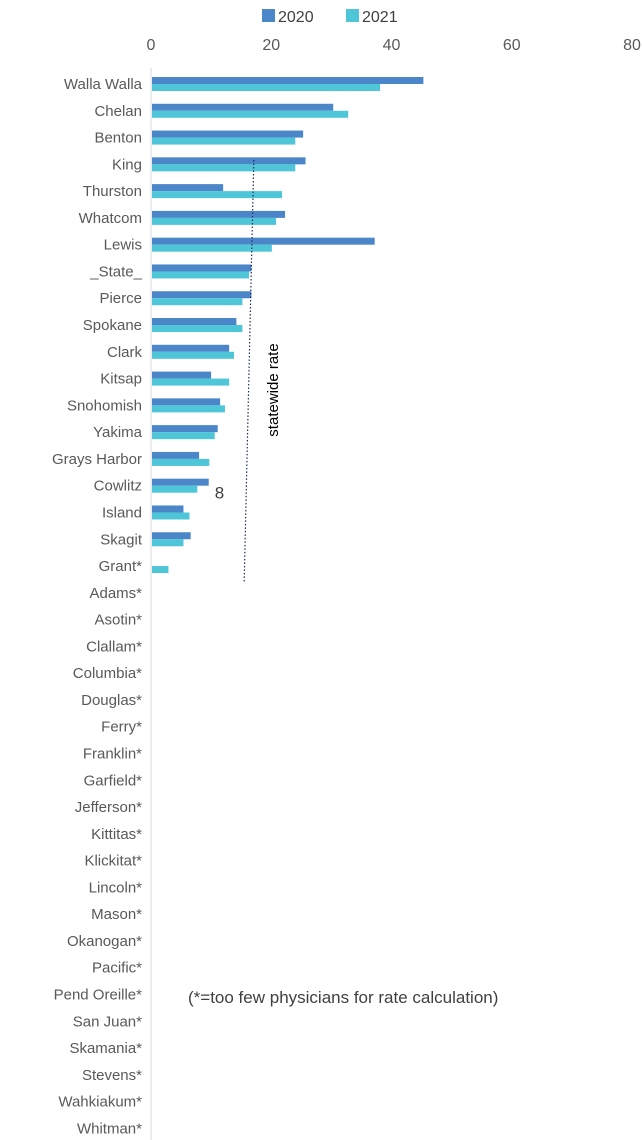  Describe the element at coordinates (118, 432) in the screenshot. I see `category-label: Yakima` at that location.